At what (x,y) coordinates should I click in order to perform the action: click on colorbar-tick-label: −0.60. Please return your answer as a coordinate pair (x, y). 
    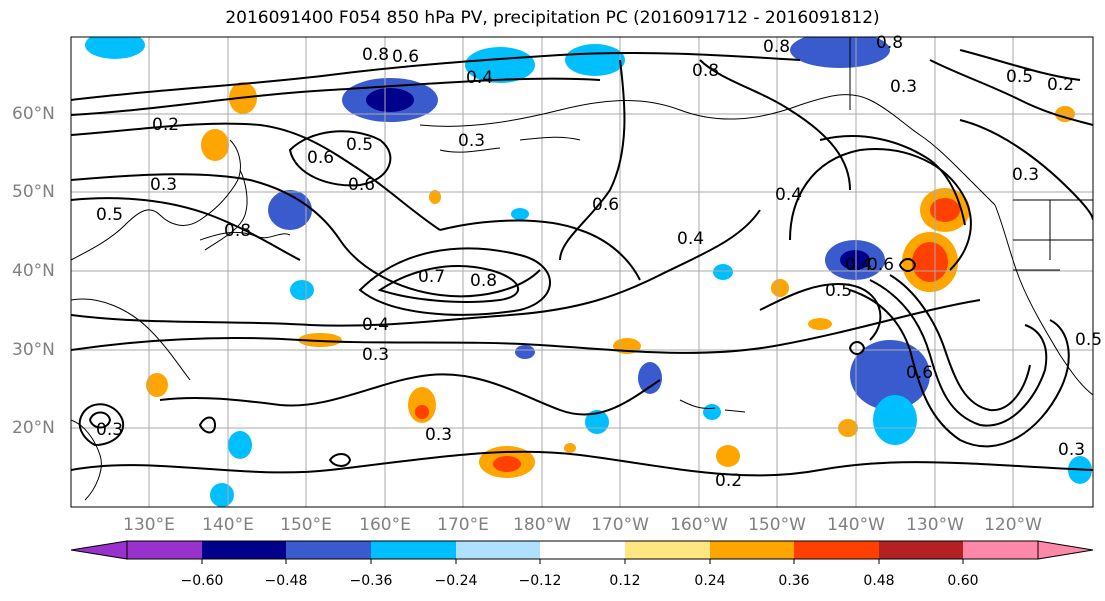
    Looking at the image, I should click on (202, 581).